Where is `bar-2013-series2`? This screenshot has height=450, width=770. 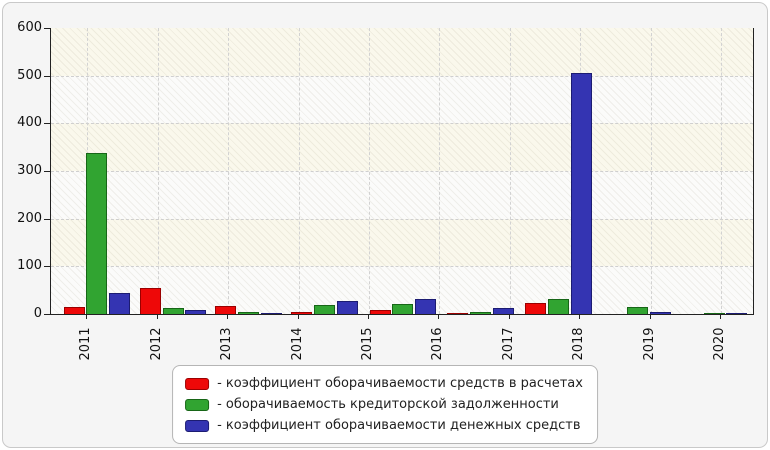
bar-2013-series2 is located at coordinates (248, 313).